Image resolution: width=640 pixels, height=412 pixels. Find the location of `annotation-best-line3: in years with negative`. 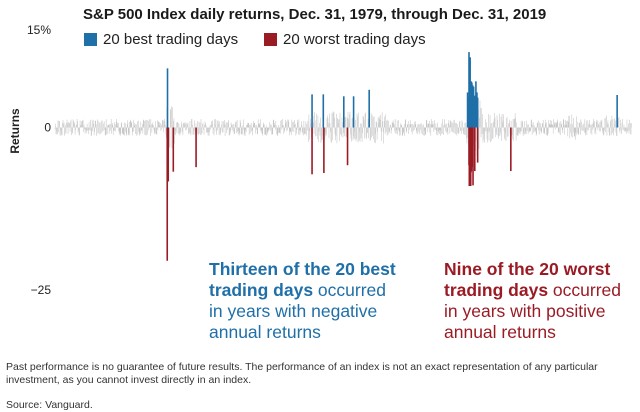

annotation-best-line3: in years with negative is located at coordinates (293, 311).